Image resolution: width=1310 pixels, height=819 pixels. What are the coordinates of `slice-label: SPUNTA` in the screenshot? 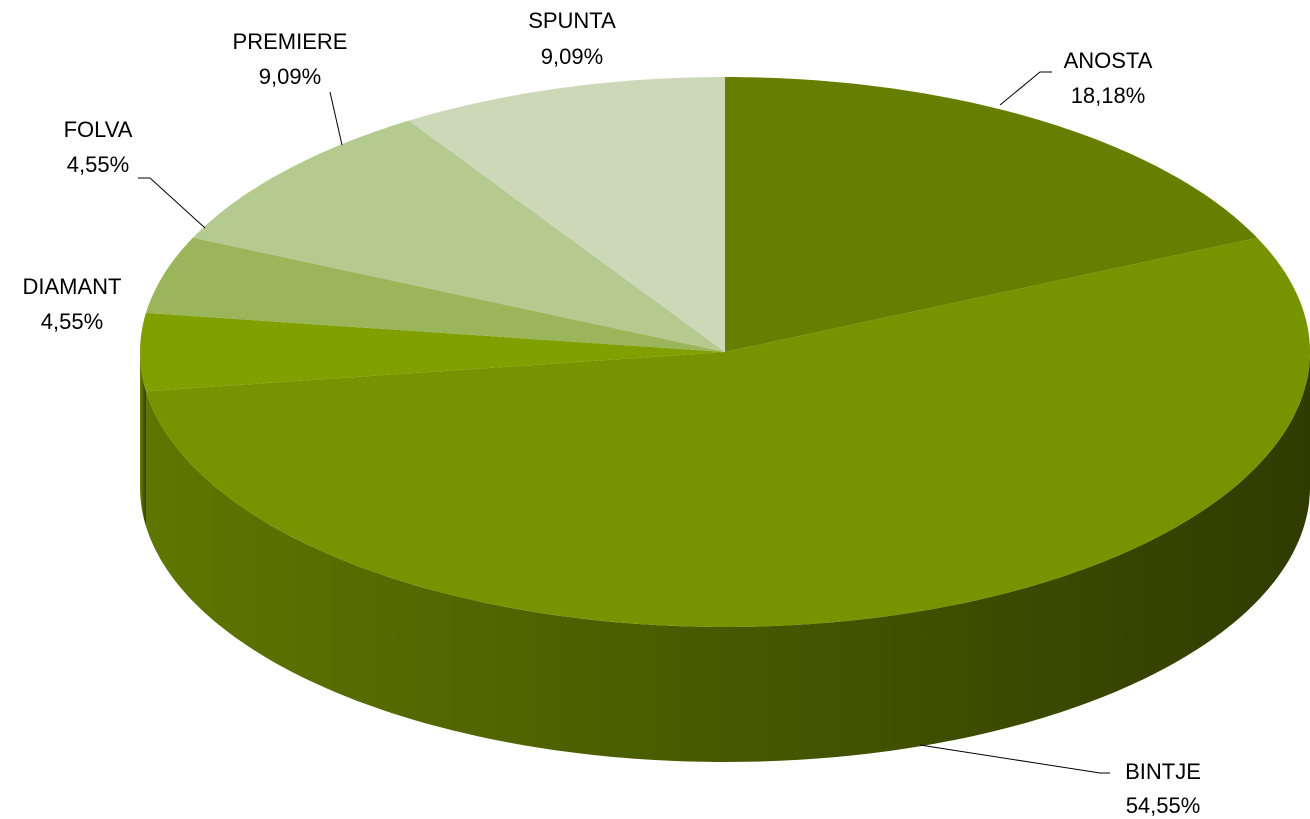 It's located at (572, 20).